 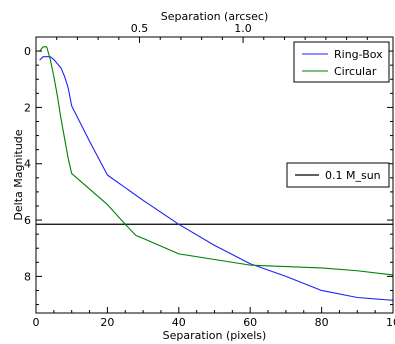 What do you see at coordinates (27, 107) in the screenshot?
I see `y-tick-label: 2` at bounding box center [27, 107].